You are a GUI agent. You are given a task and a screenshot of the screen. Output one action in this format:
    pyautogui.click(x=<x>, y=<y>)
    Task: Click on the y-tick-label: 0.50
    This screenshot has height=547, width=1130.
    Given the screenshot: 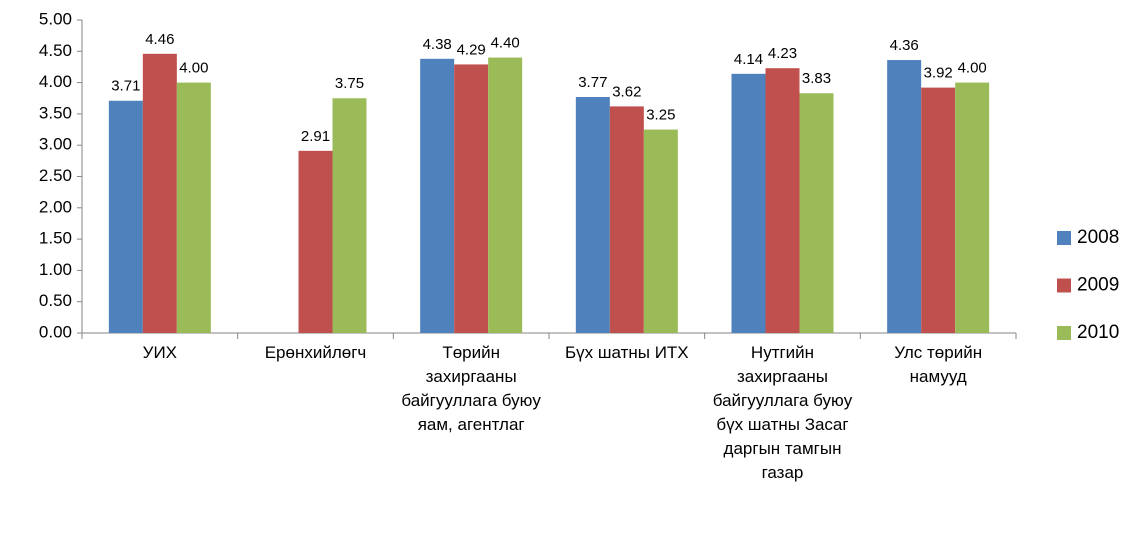 What is the action you would take?
    pyautogui.click(x=55, y=300)
    